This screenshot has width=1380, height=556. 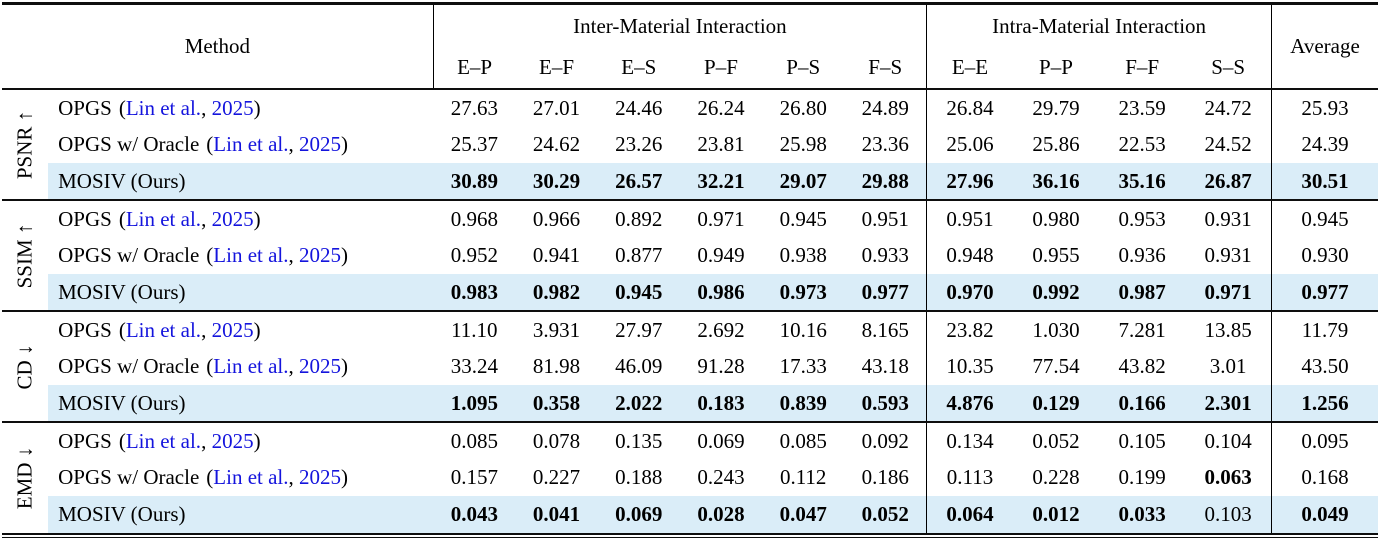 I want to click on value-cell: 26.84, so click(x=970, y=107).